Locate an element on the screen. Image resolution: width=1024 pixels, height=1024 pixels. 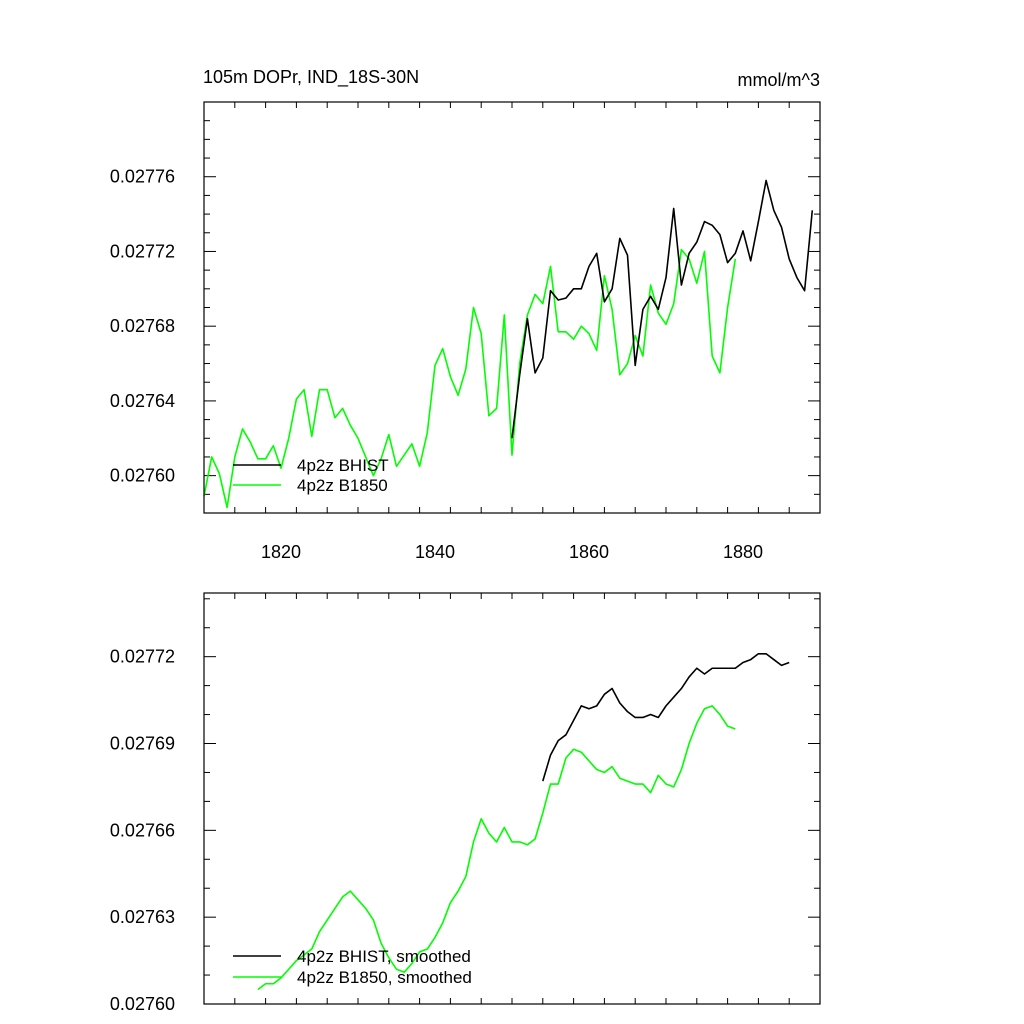
y-tick-label: 0.02768 is located at coordinates (142, 326).